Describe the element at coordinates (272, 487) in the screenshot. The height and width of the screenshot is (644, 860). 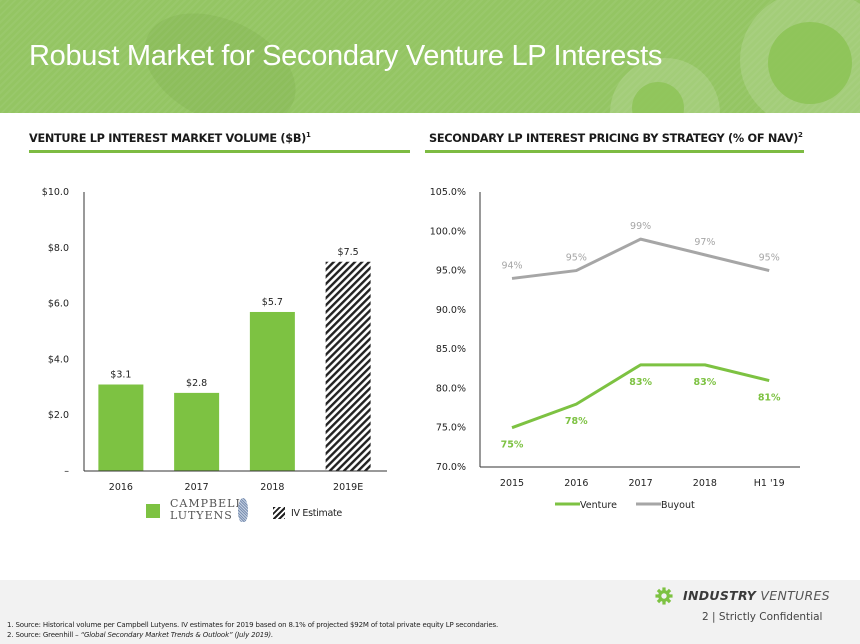
I see `bar-xtick-label: 2018` at that location.